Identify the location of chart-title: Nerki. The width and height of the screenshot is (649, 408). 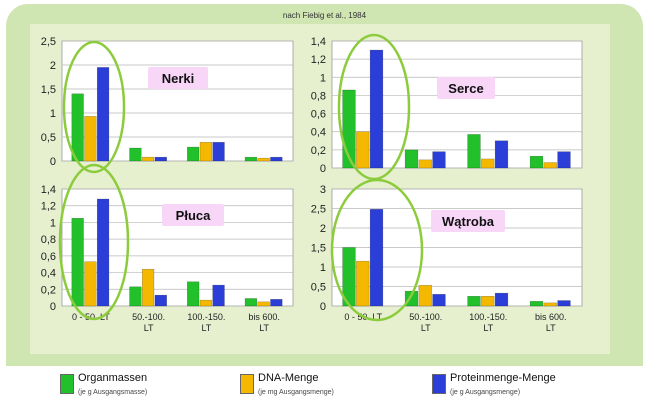
(178, 78).